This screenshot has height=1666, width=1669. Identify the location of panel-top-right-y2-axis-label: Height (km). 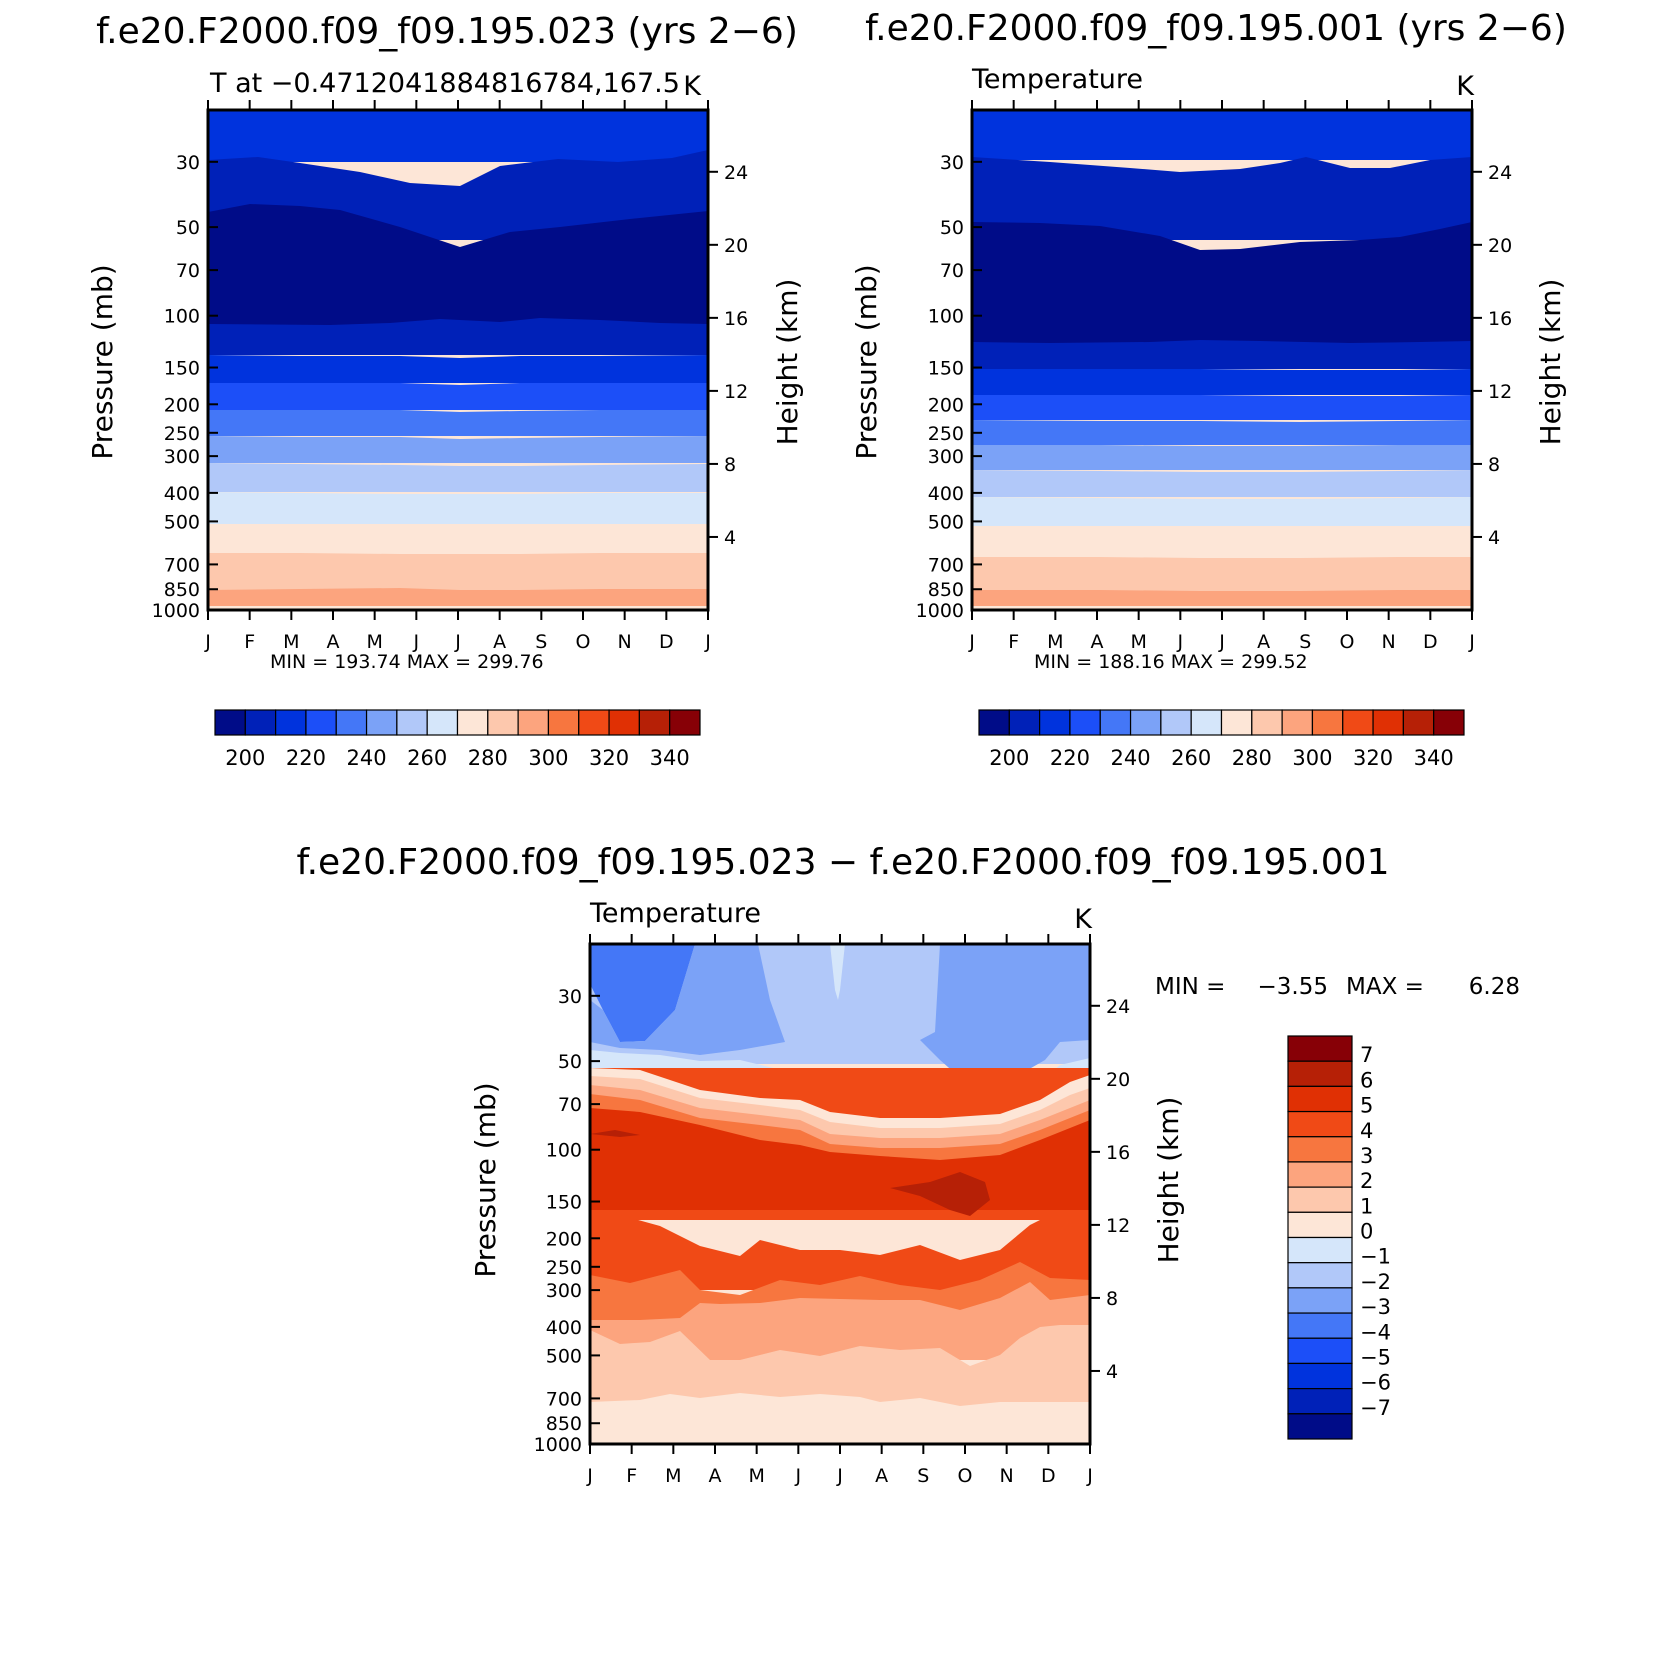
(1550, 362).